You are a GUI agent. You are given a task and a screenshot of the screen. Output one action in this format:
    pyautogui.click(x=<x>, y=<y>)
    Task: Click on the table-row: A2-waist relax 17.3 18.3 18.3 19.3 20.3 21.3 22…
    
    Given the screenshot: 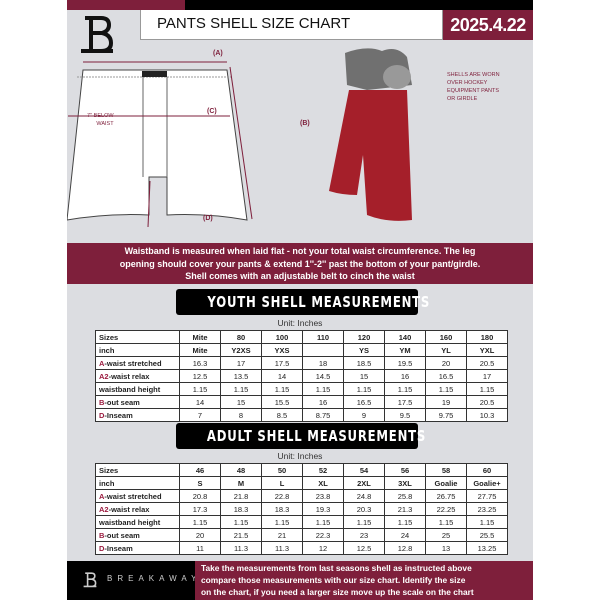 What is the action you would take?
    pyautogui.click(x=301, y=509)
    